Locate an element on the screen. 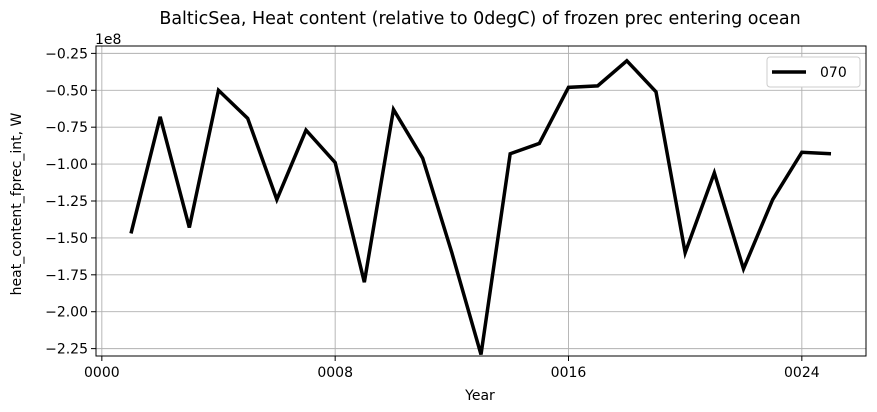  y-tick-label: −0.50 is located at coordinates (66, 91).